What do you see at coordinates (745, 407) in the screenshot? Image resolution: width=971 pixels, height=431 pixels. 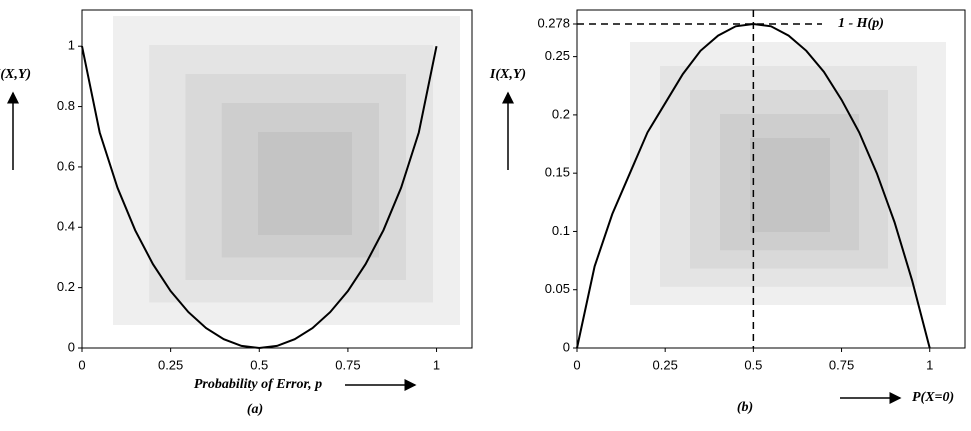 I see `caption: (b)` at bounding box center [745, 407].